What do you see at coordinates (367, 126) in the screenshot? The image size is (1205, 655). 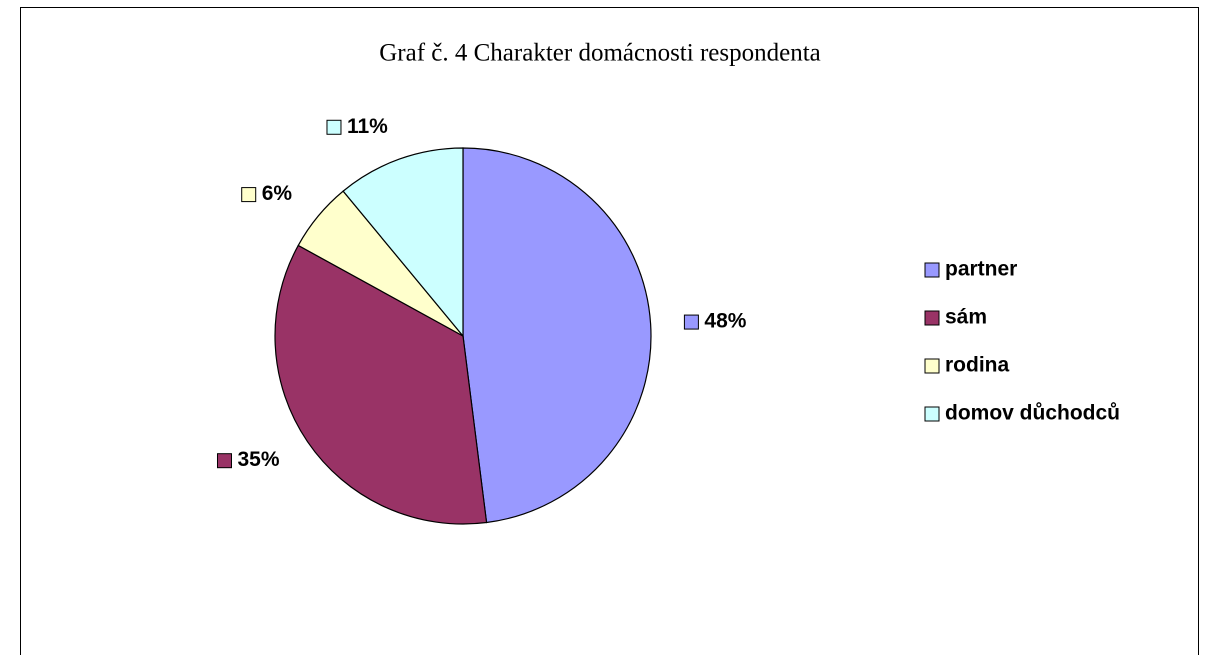 I see `data-label: 11%` at bounding box center [367, 126].